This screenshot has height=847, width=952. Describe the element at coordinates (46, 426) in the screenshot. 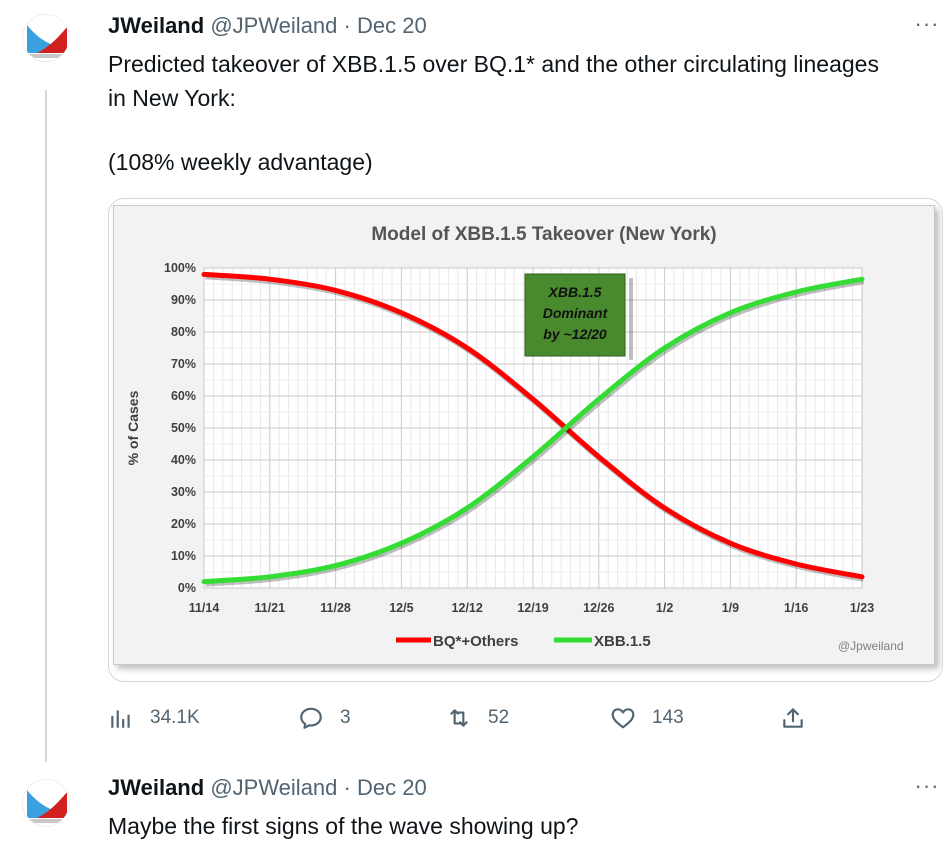

I see `thread-connector-line` at that location.